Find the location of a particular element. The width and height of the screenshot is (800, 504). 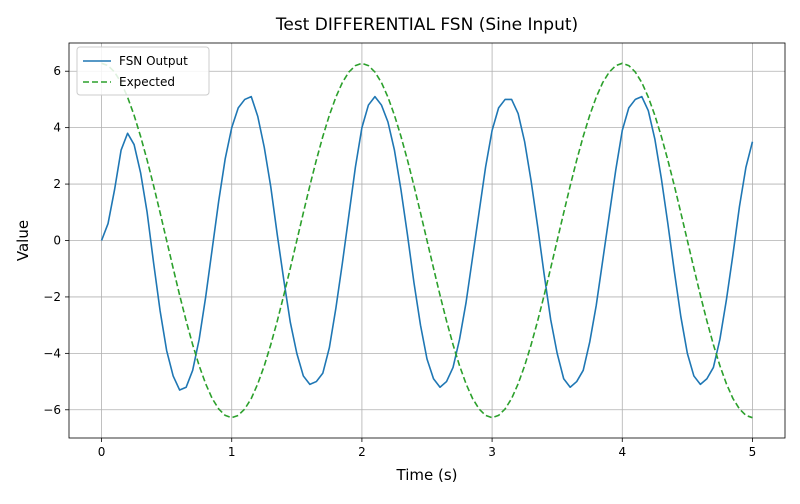

legend-box is located at coordinates (143, 71).